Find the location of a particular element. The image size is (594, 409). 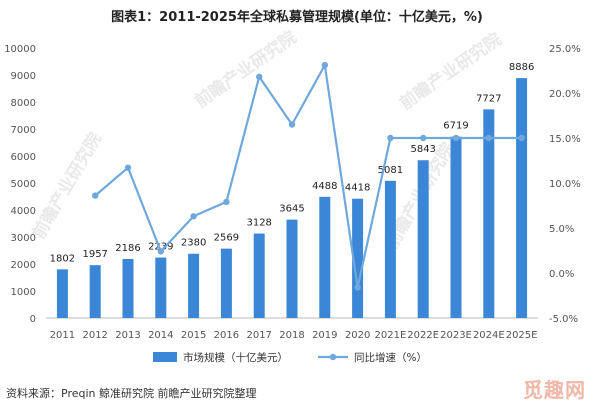

x-tick-label: 2024E is located at coordinates (489, 335).